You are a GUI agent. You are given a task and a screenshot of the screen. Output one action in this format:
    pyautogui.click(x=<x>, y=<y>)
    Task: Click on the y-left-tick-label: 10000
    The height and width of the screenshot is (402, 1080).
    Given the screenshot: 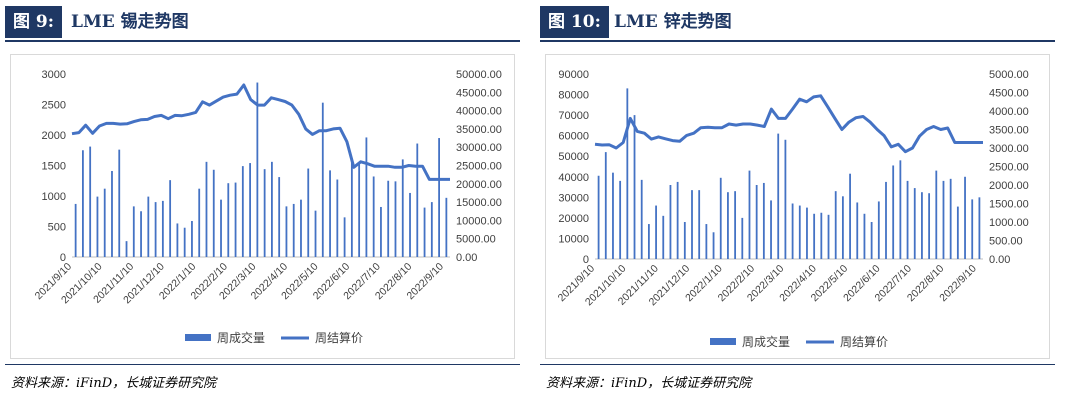 What is the action you would take?
    pyautogui.click(x=573, y=239)
    